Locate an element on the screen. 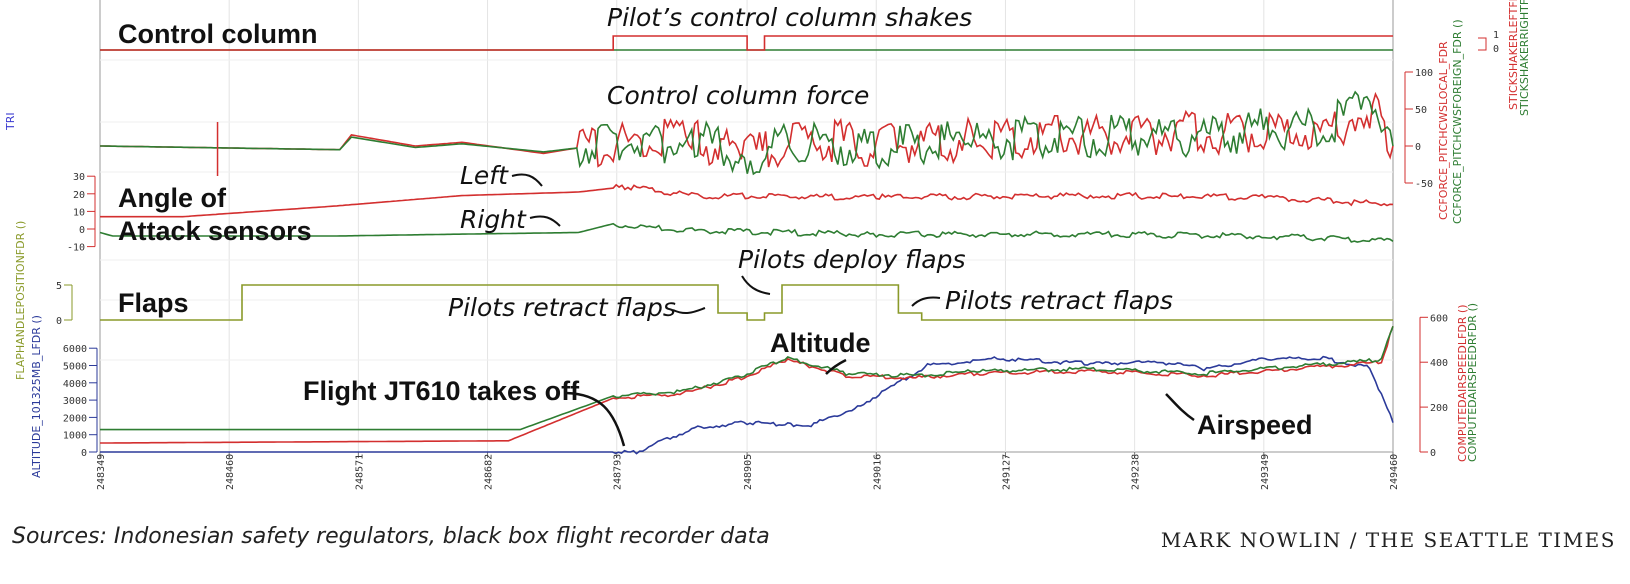  arrow-right is located at coordinates (545, 221).